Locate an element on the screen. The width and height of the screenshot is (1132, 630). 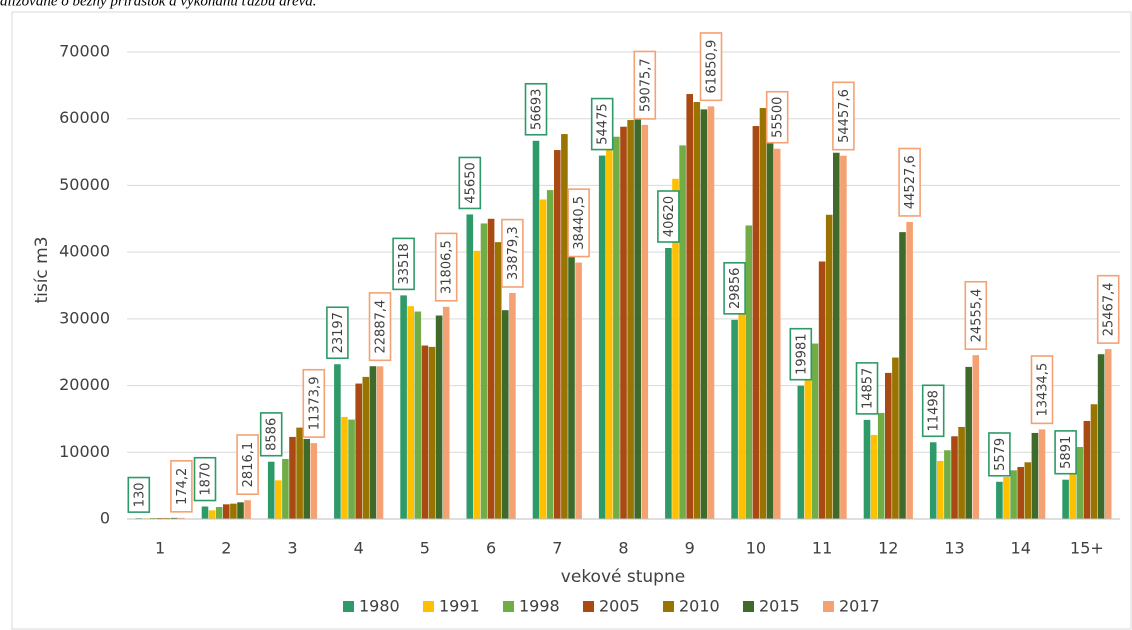
data-label: 29856 is located at coordinates (734, 288).